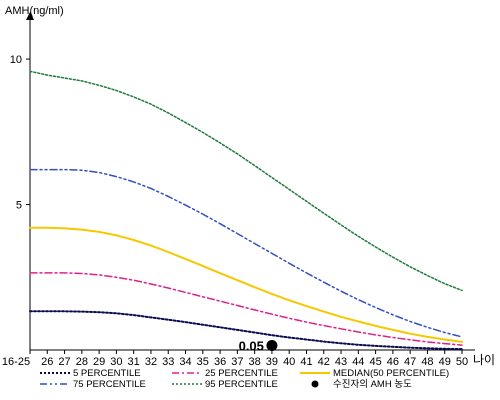 This screenshot has width=500, height=400. What do you see at coordinates (185, 362) in the screenshot?
I see `x-tick-label: 34` at bounding box center [185, 362].